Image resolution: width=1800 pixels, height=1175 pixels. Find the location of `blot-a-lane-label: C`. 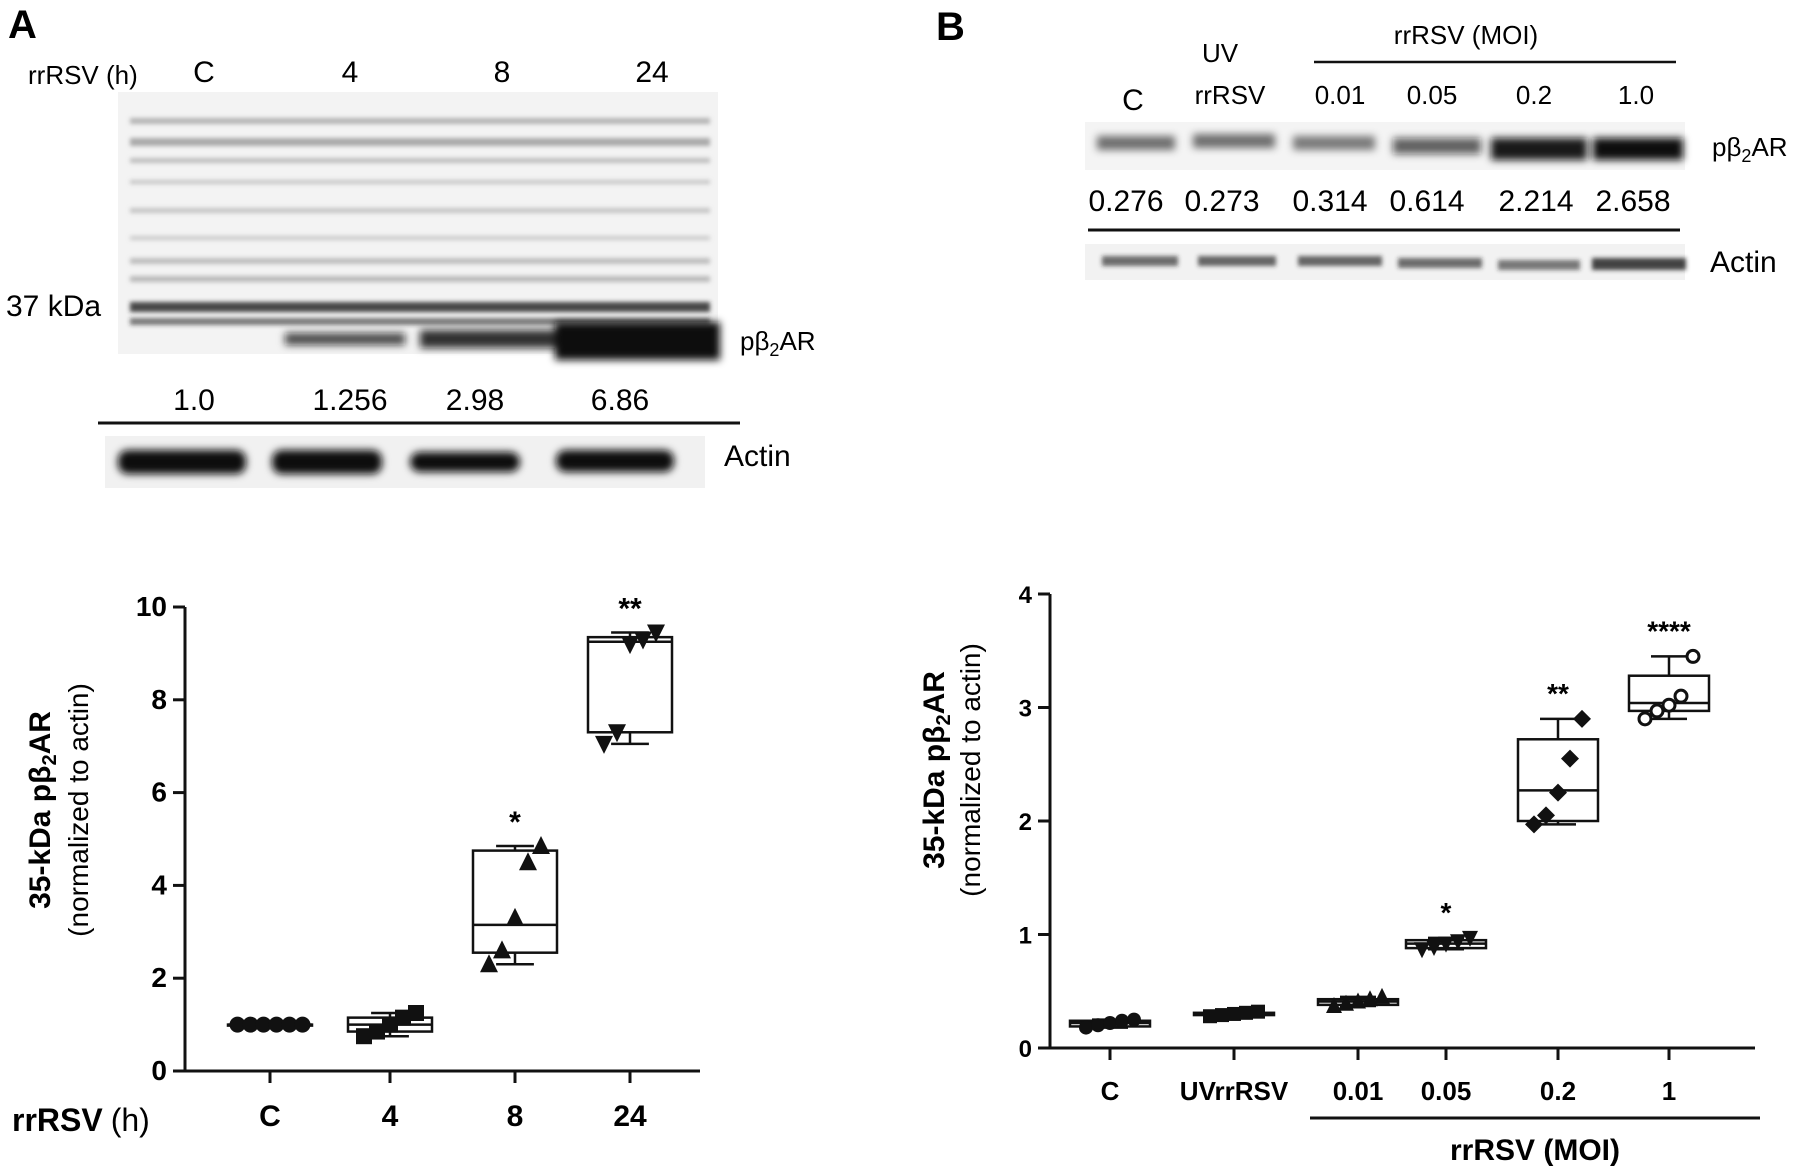

blot-a-lane-label: C is located at coordinates (204, 72).